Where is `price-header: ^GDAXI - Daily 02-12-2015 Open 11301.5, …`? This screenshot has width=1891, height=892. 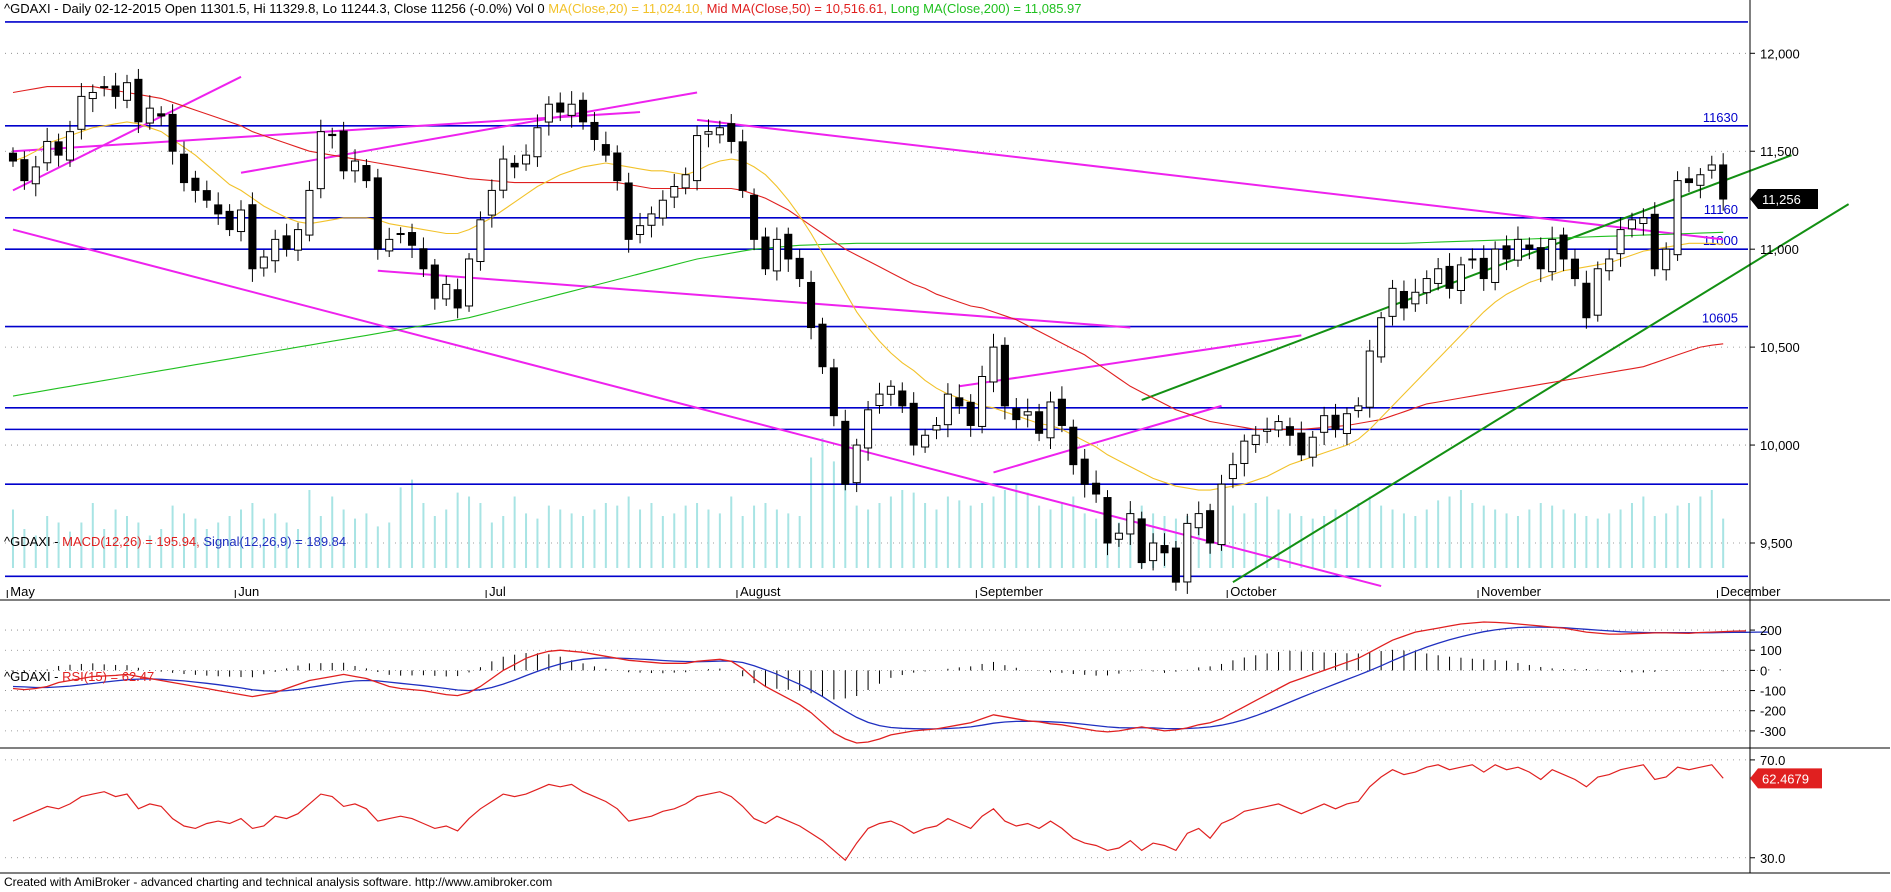
price-header: ^GDAXI - Daily 02-12-2015 Open 11301.5, … is located at coordinates (543, 8).